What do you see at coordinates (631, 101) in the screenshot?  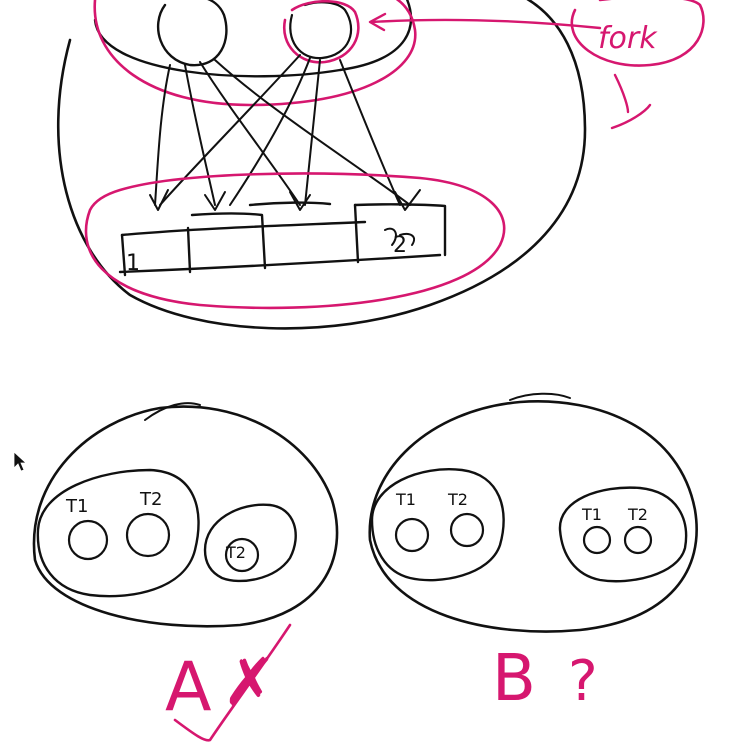 I see `fork-down-arrow` at bounding box center [631, 101].